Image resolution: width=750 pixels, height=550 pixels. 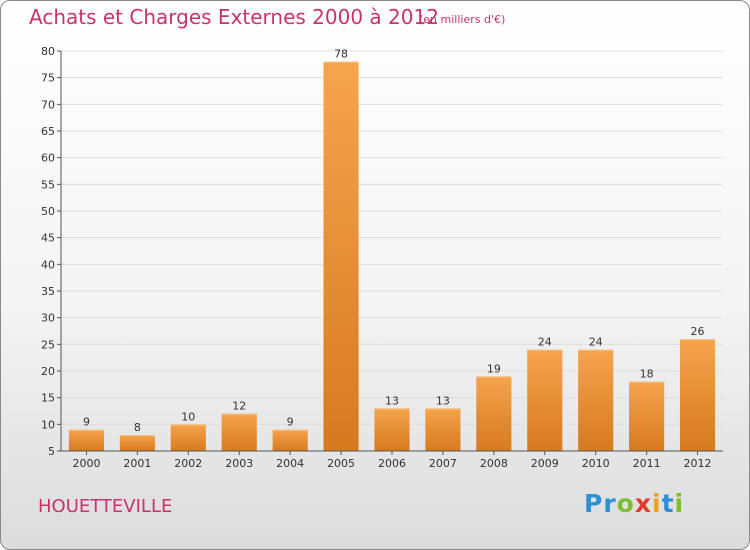 I want to click on data-label: 18, so click(x=647, y=374).